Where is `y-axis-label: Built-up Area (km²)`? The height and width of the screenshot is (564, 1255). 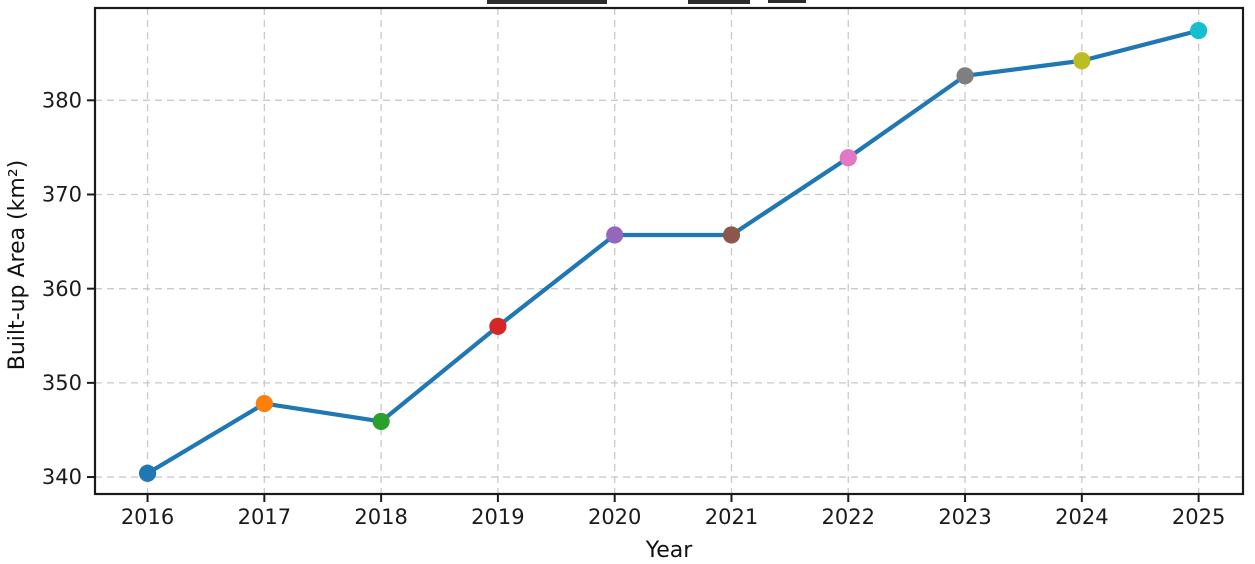 y-axis-label: Built-up Area (km²) is located at coordinates (17, 265).